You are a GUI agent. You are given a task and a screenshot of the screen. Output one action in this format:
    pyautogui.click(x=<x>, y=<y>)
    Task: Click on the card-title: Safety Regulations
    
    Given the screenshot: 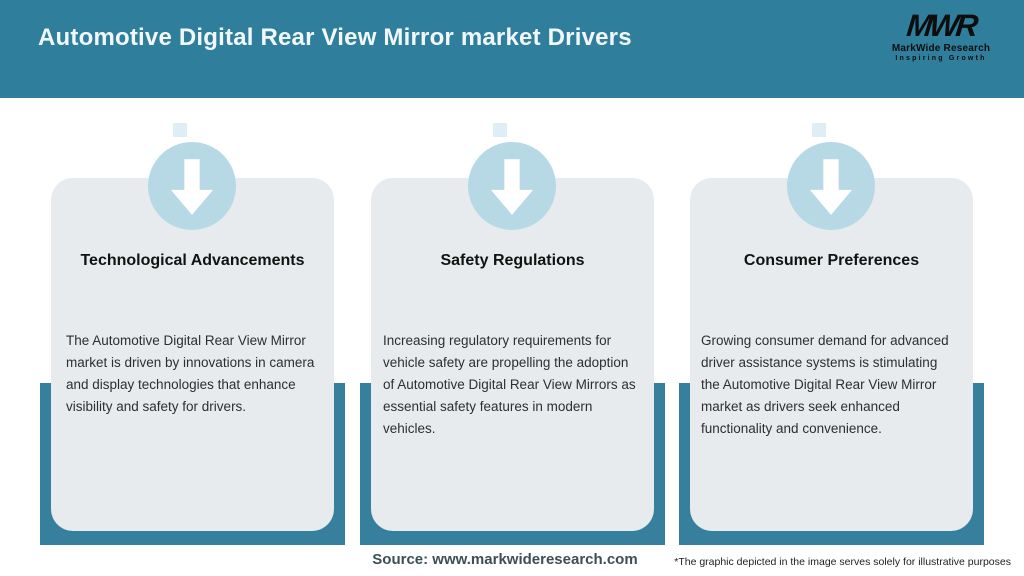 What is the action you would take?
    pyautogui.click(x=512, y=260)
    